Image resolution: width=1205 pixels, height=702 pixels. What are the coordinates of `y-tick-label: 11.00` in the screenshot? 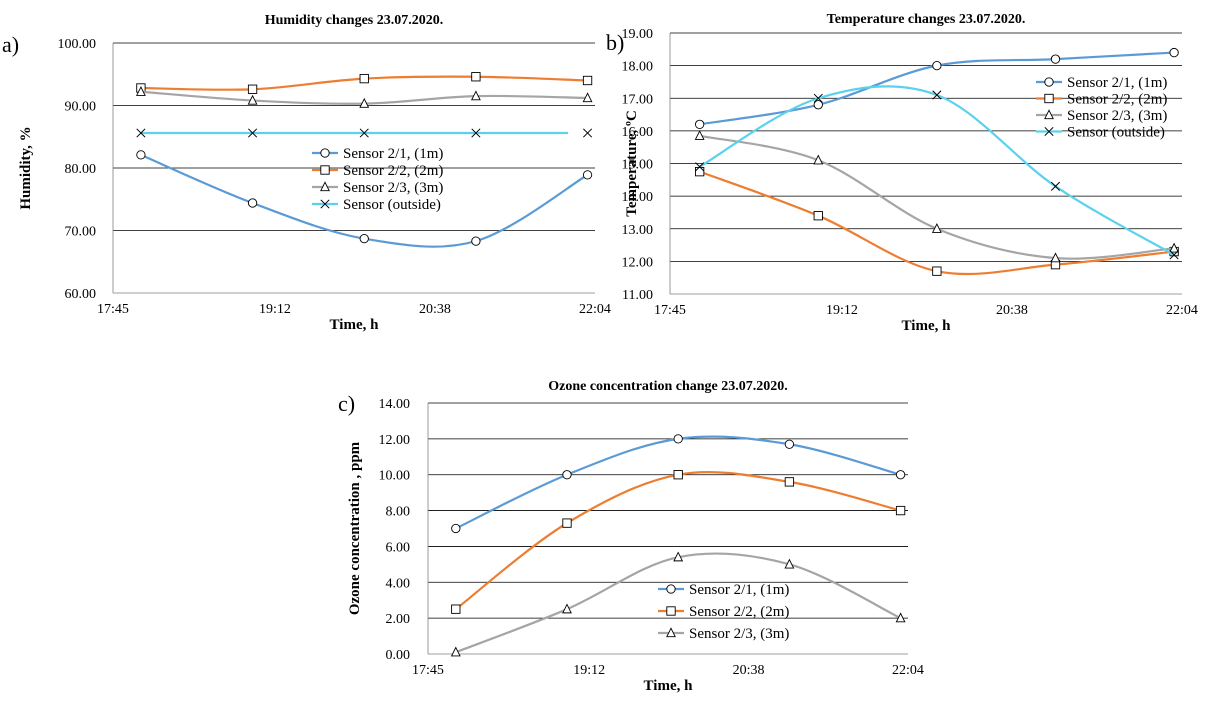 It's located at (637, 295).